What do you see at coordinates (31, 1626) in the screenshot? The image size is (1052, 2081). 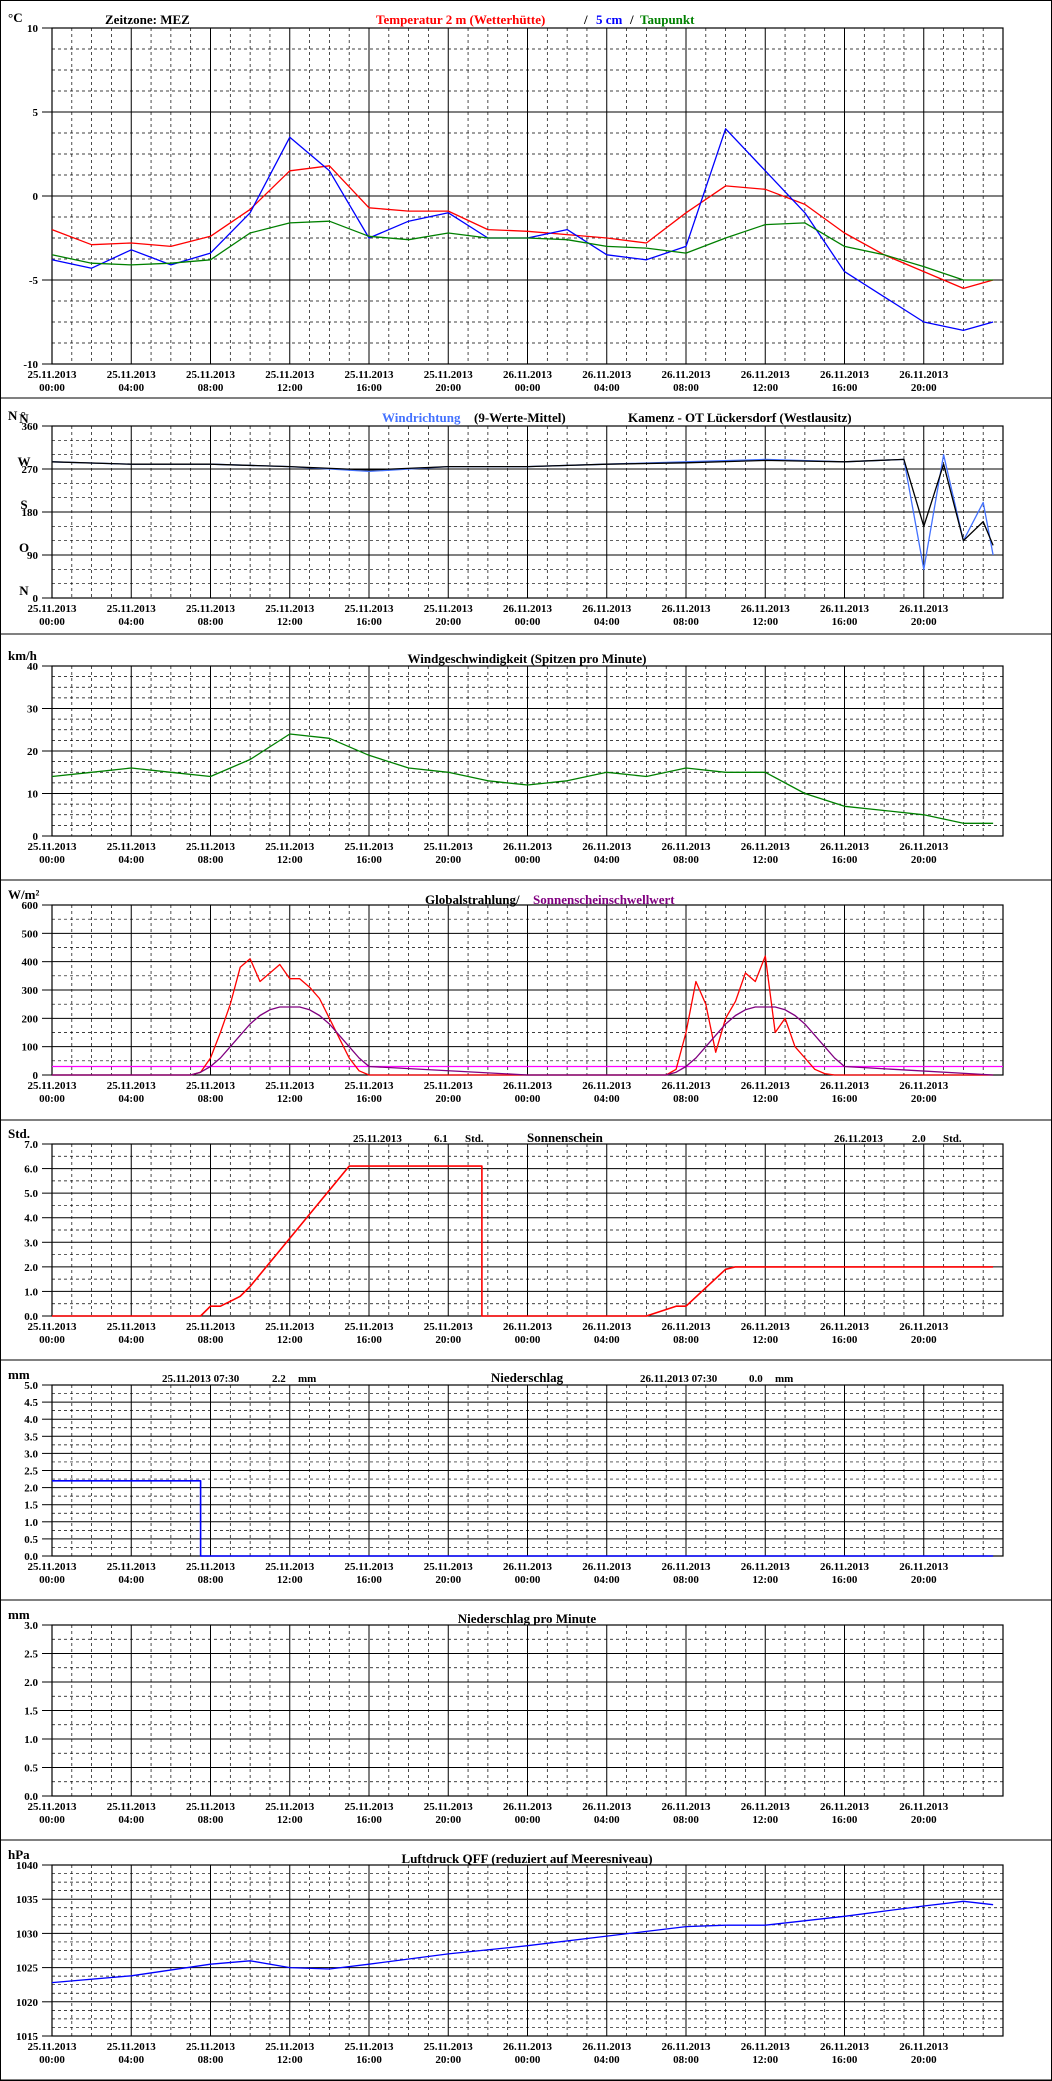 I see `precip_per_minute-ytick-label: 3.0` at bounding box center [31, 1626].